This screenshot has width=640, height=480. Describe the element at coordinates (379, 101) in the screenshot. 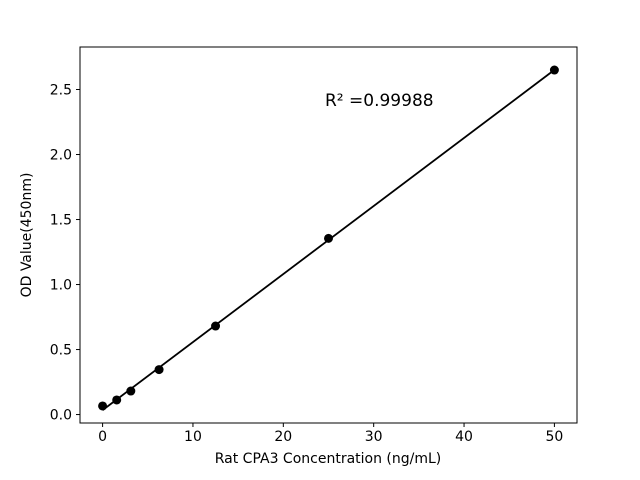

I see `r-squared-annotation: R² =0.99988` at that location.